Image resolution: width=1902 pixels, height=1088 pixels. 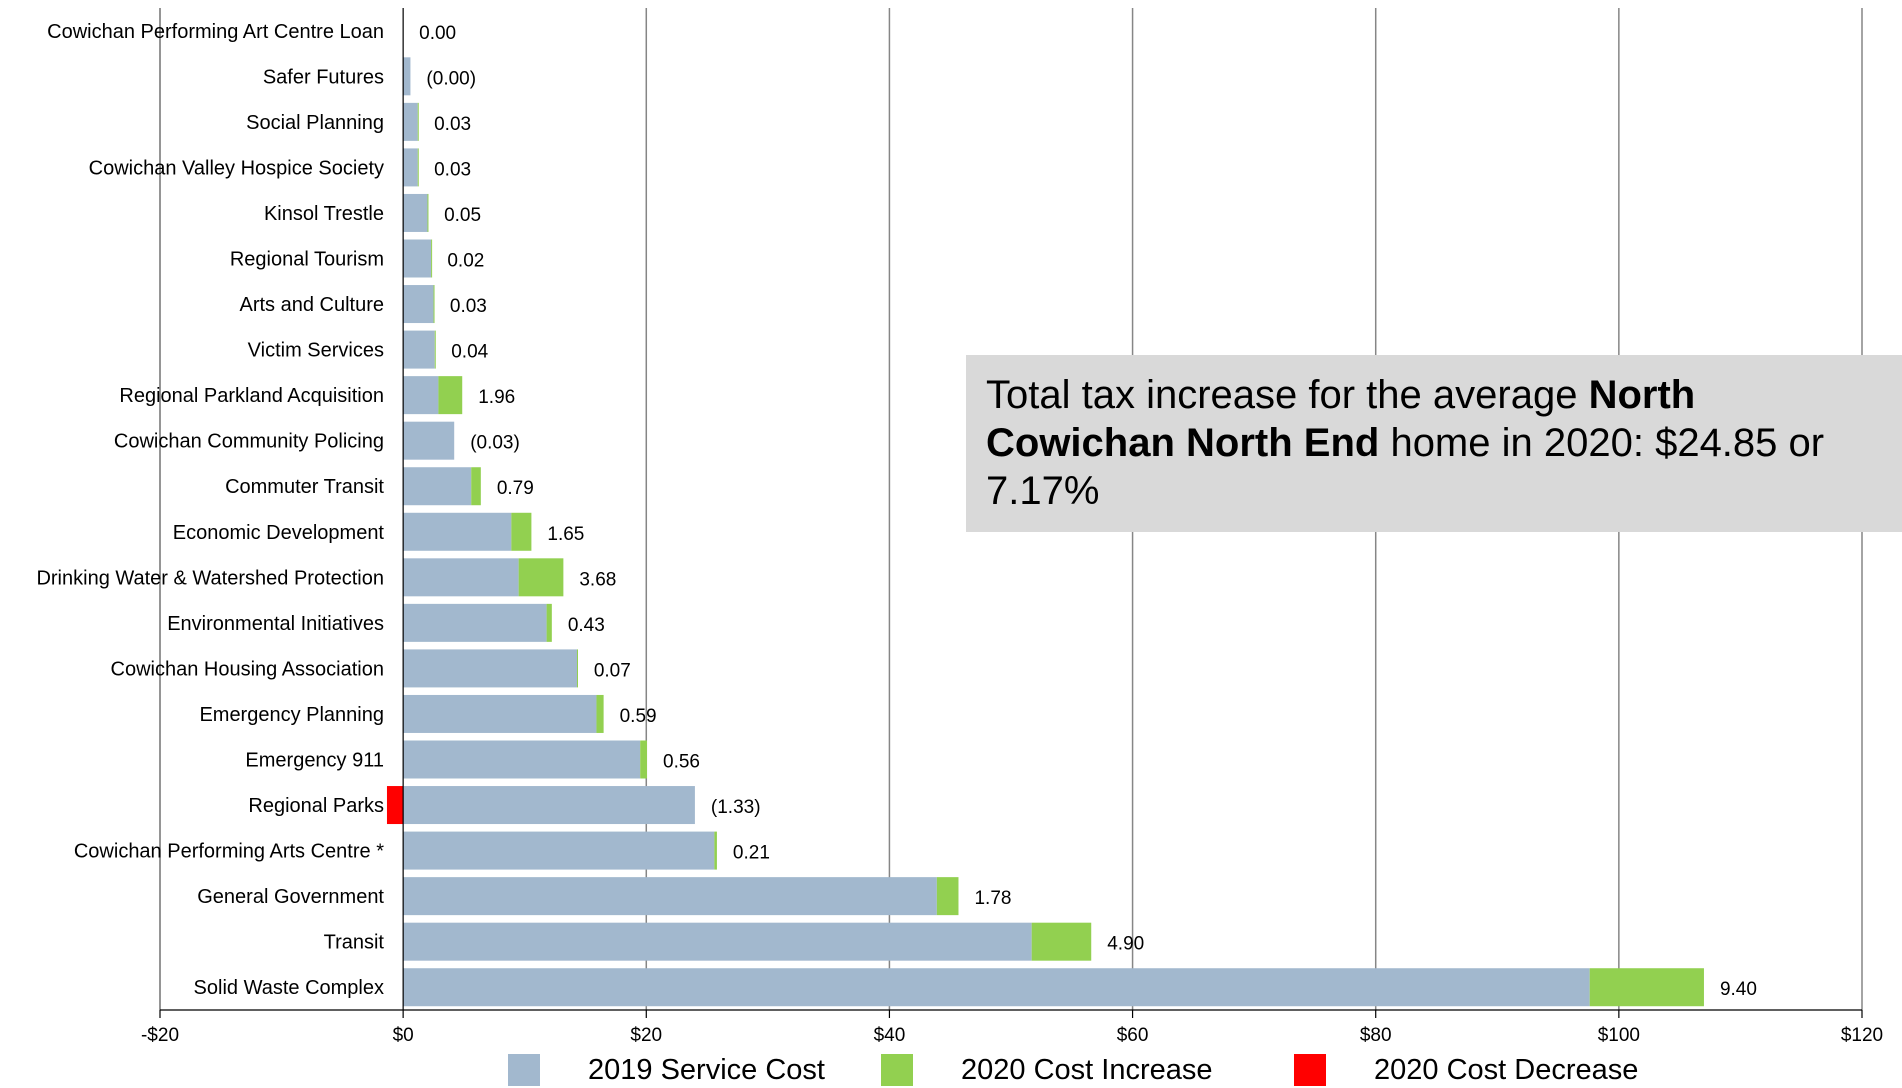 What do you see at coordinates (275, 624) in the screenshot?
I see `category-label: Environmental Initiatives` at bounding box center [275, 624].